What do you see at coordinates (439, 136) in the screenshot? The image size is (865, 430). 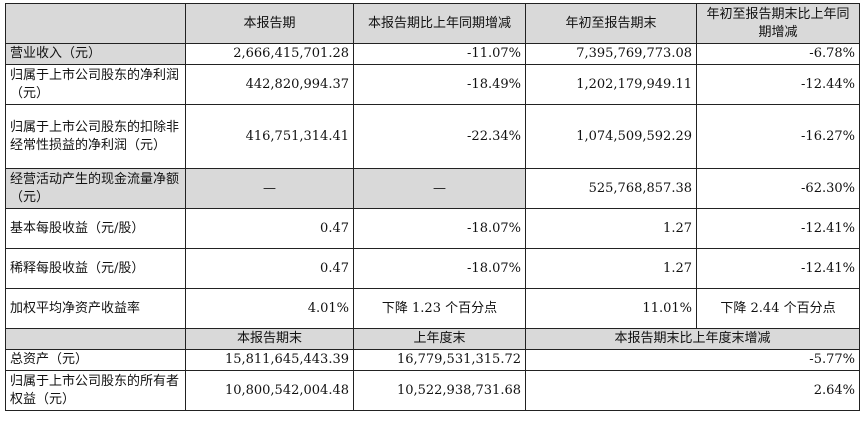 I see `cell-value: -22.34%` at bounding box center [439, 136].